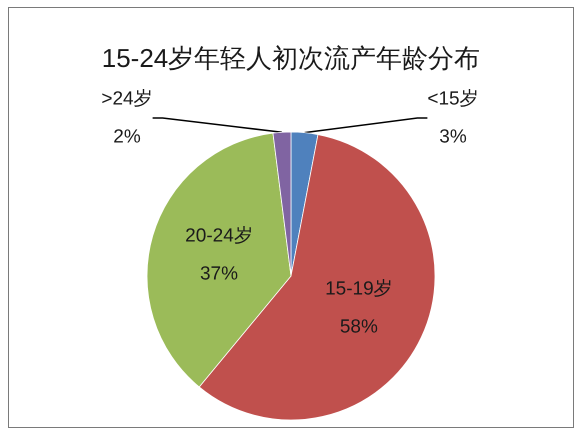 Image resolution: width=580 pixels, height=434 pixels. What do you see at coordinates (127, 99) in the screenshot?
I see `slice-label: >24岁` at bounding box center [127, 99].